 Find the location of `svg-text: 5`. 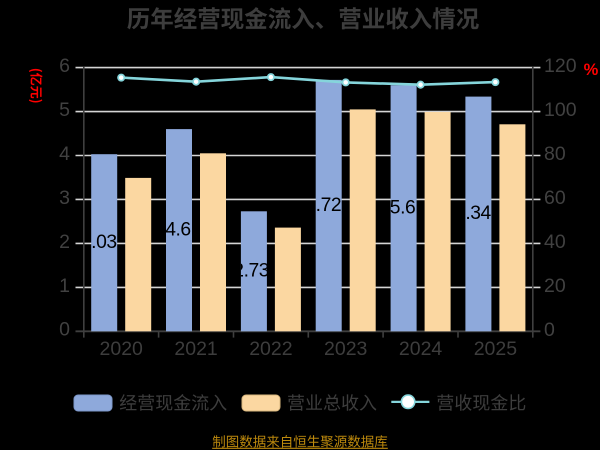

svg-text: 5 is located at coordinates (64, 110).